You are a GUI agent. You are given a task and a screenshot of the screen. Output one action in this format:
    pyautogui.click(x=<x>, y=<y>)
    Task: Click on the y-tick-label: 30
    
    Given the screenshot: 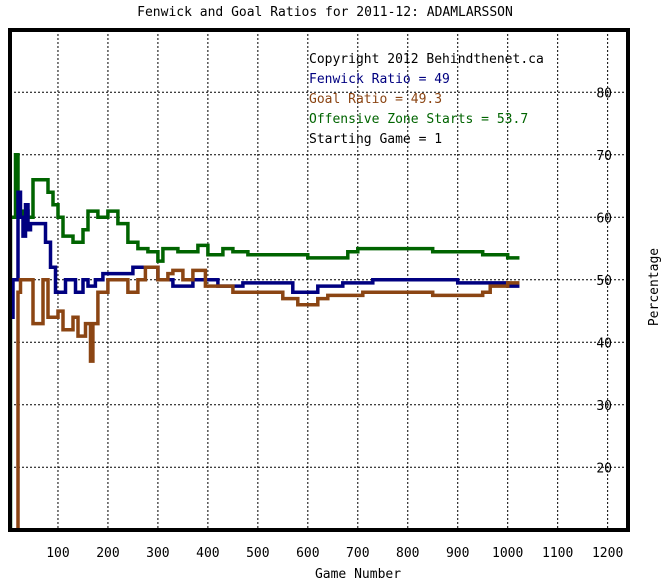 What is the action you would take?
    pyautogui.click(x=604, y=406)
    